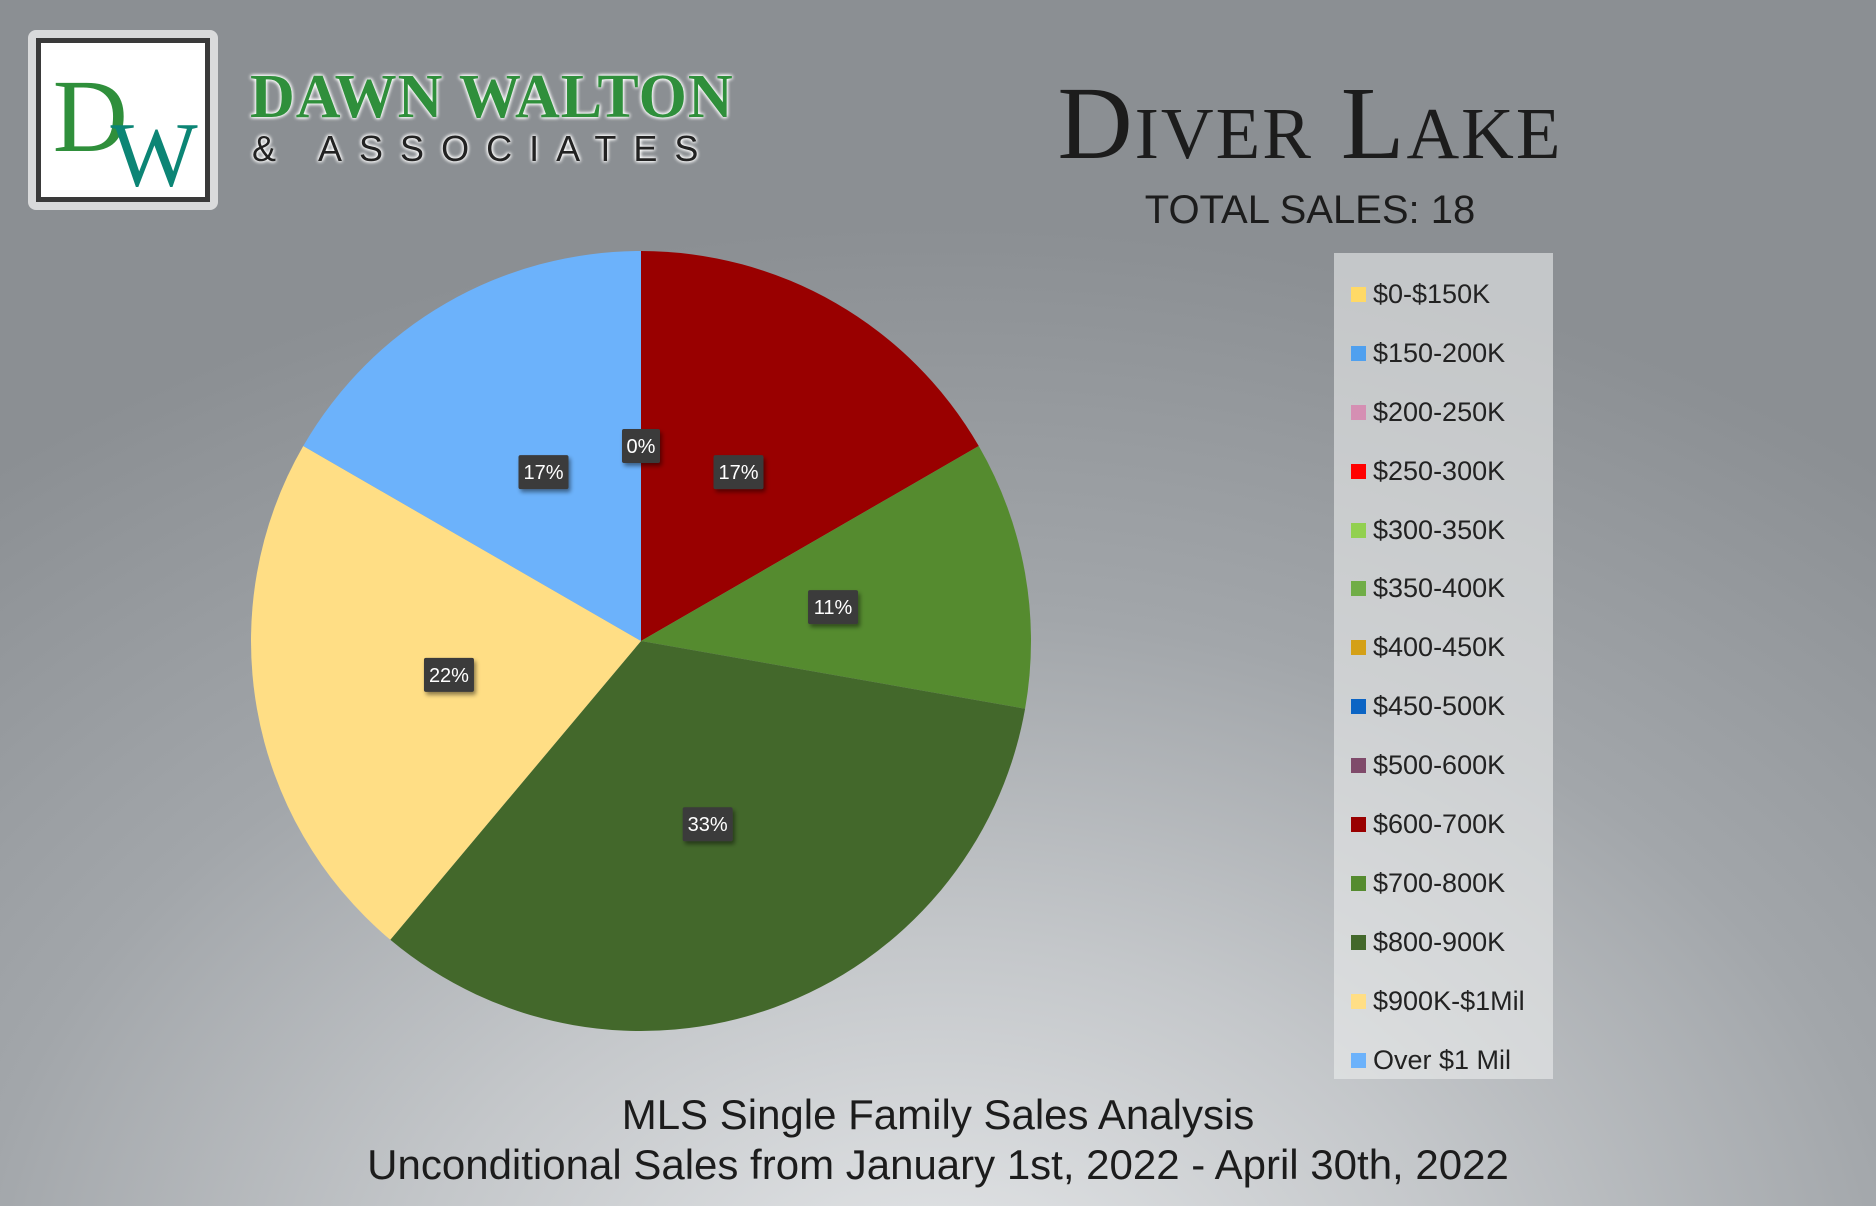  I want to click on legend-label: $700-800K, so click(1439, 882).